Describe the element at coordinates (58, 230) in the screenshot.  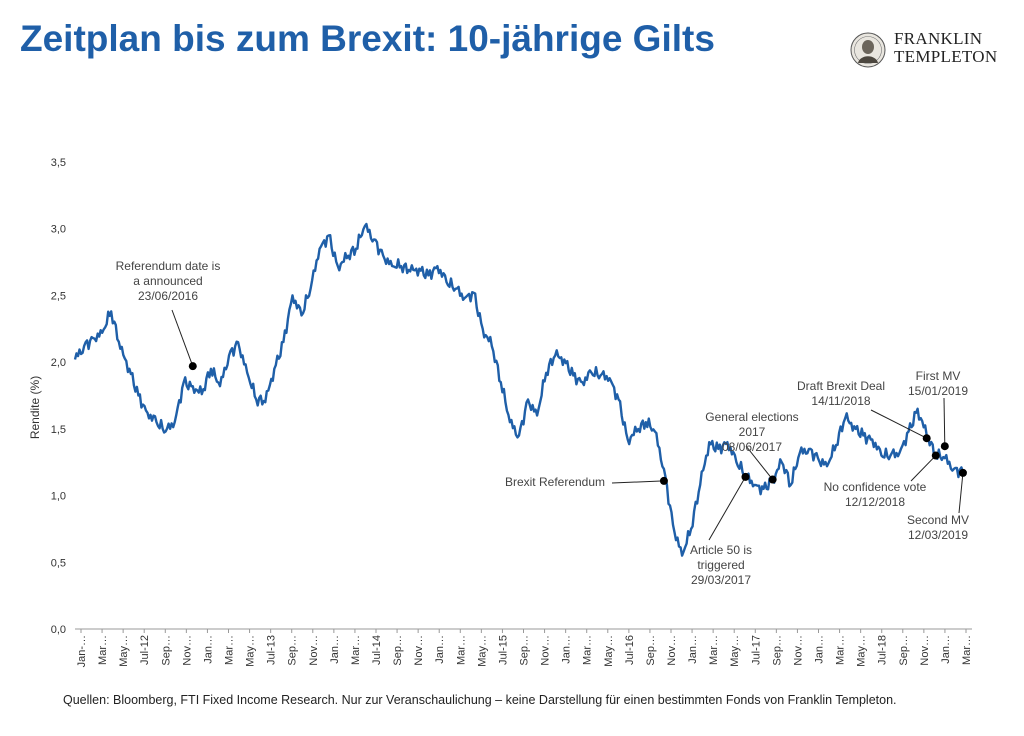
I see `y-tick-label: 3,0` at that location.